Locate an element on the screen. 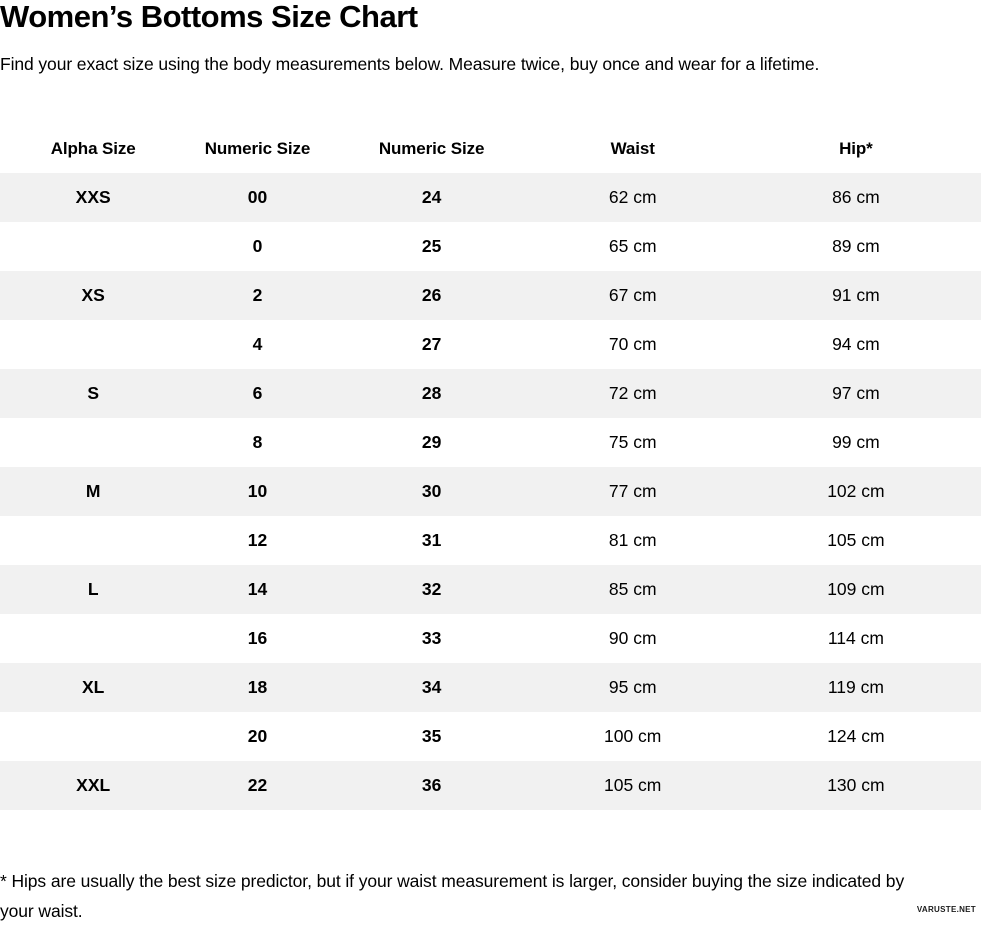 The image size is (981, 926). waist-cell: 90 cm is located at coordinates (632, 638).